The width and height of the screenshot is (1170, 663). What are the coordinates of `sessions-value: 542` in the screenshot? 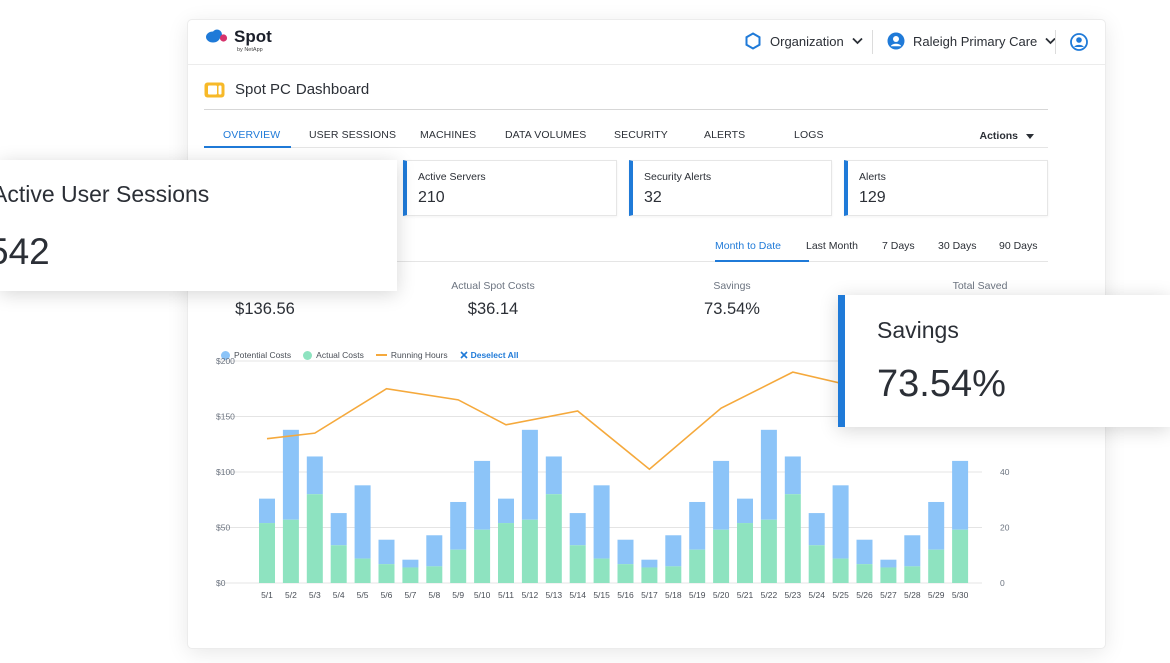 It's located at (25, 251).